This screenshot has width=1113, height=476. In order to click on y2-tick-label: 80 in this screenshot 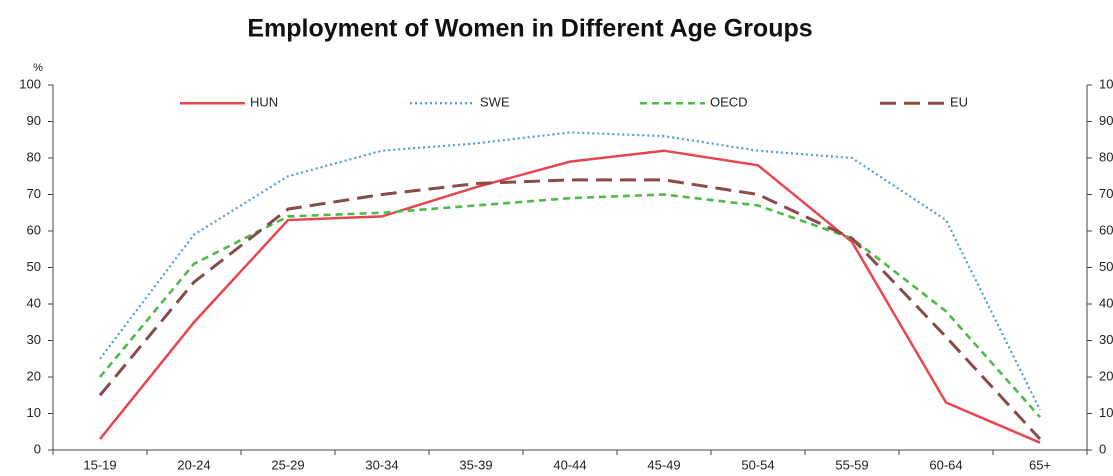, I will do `click(1106, 156)`.